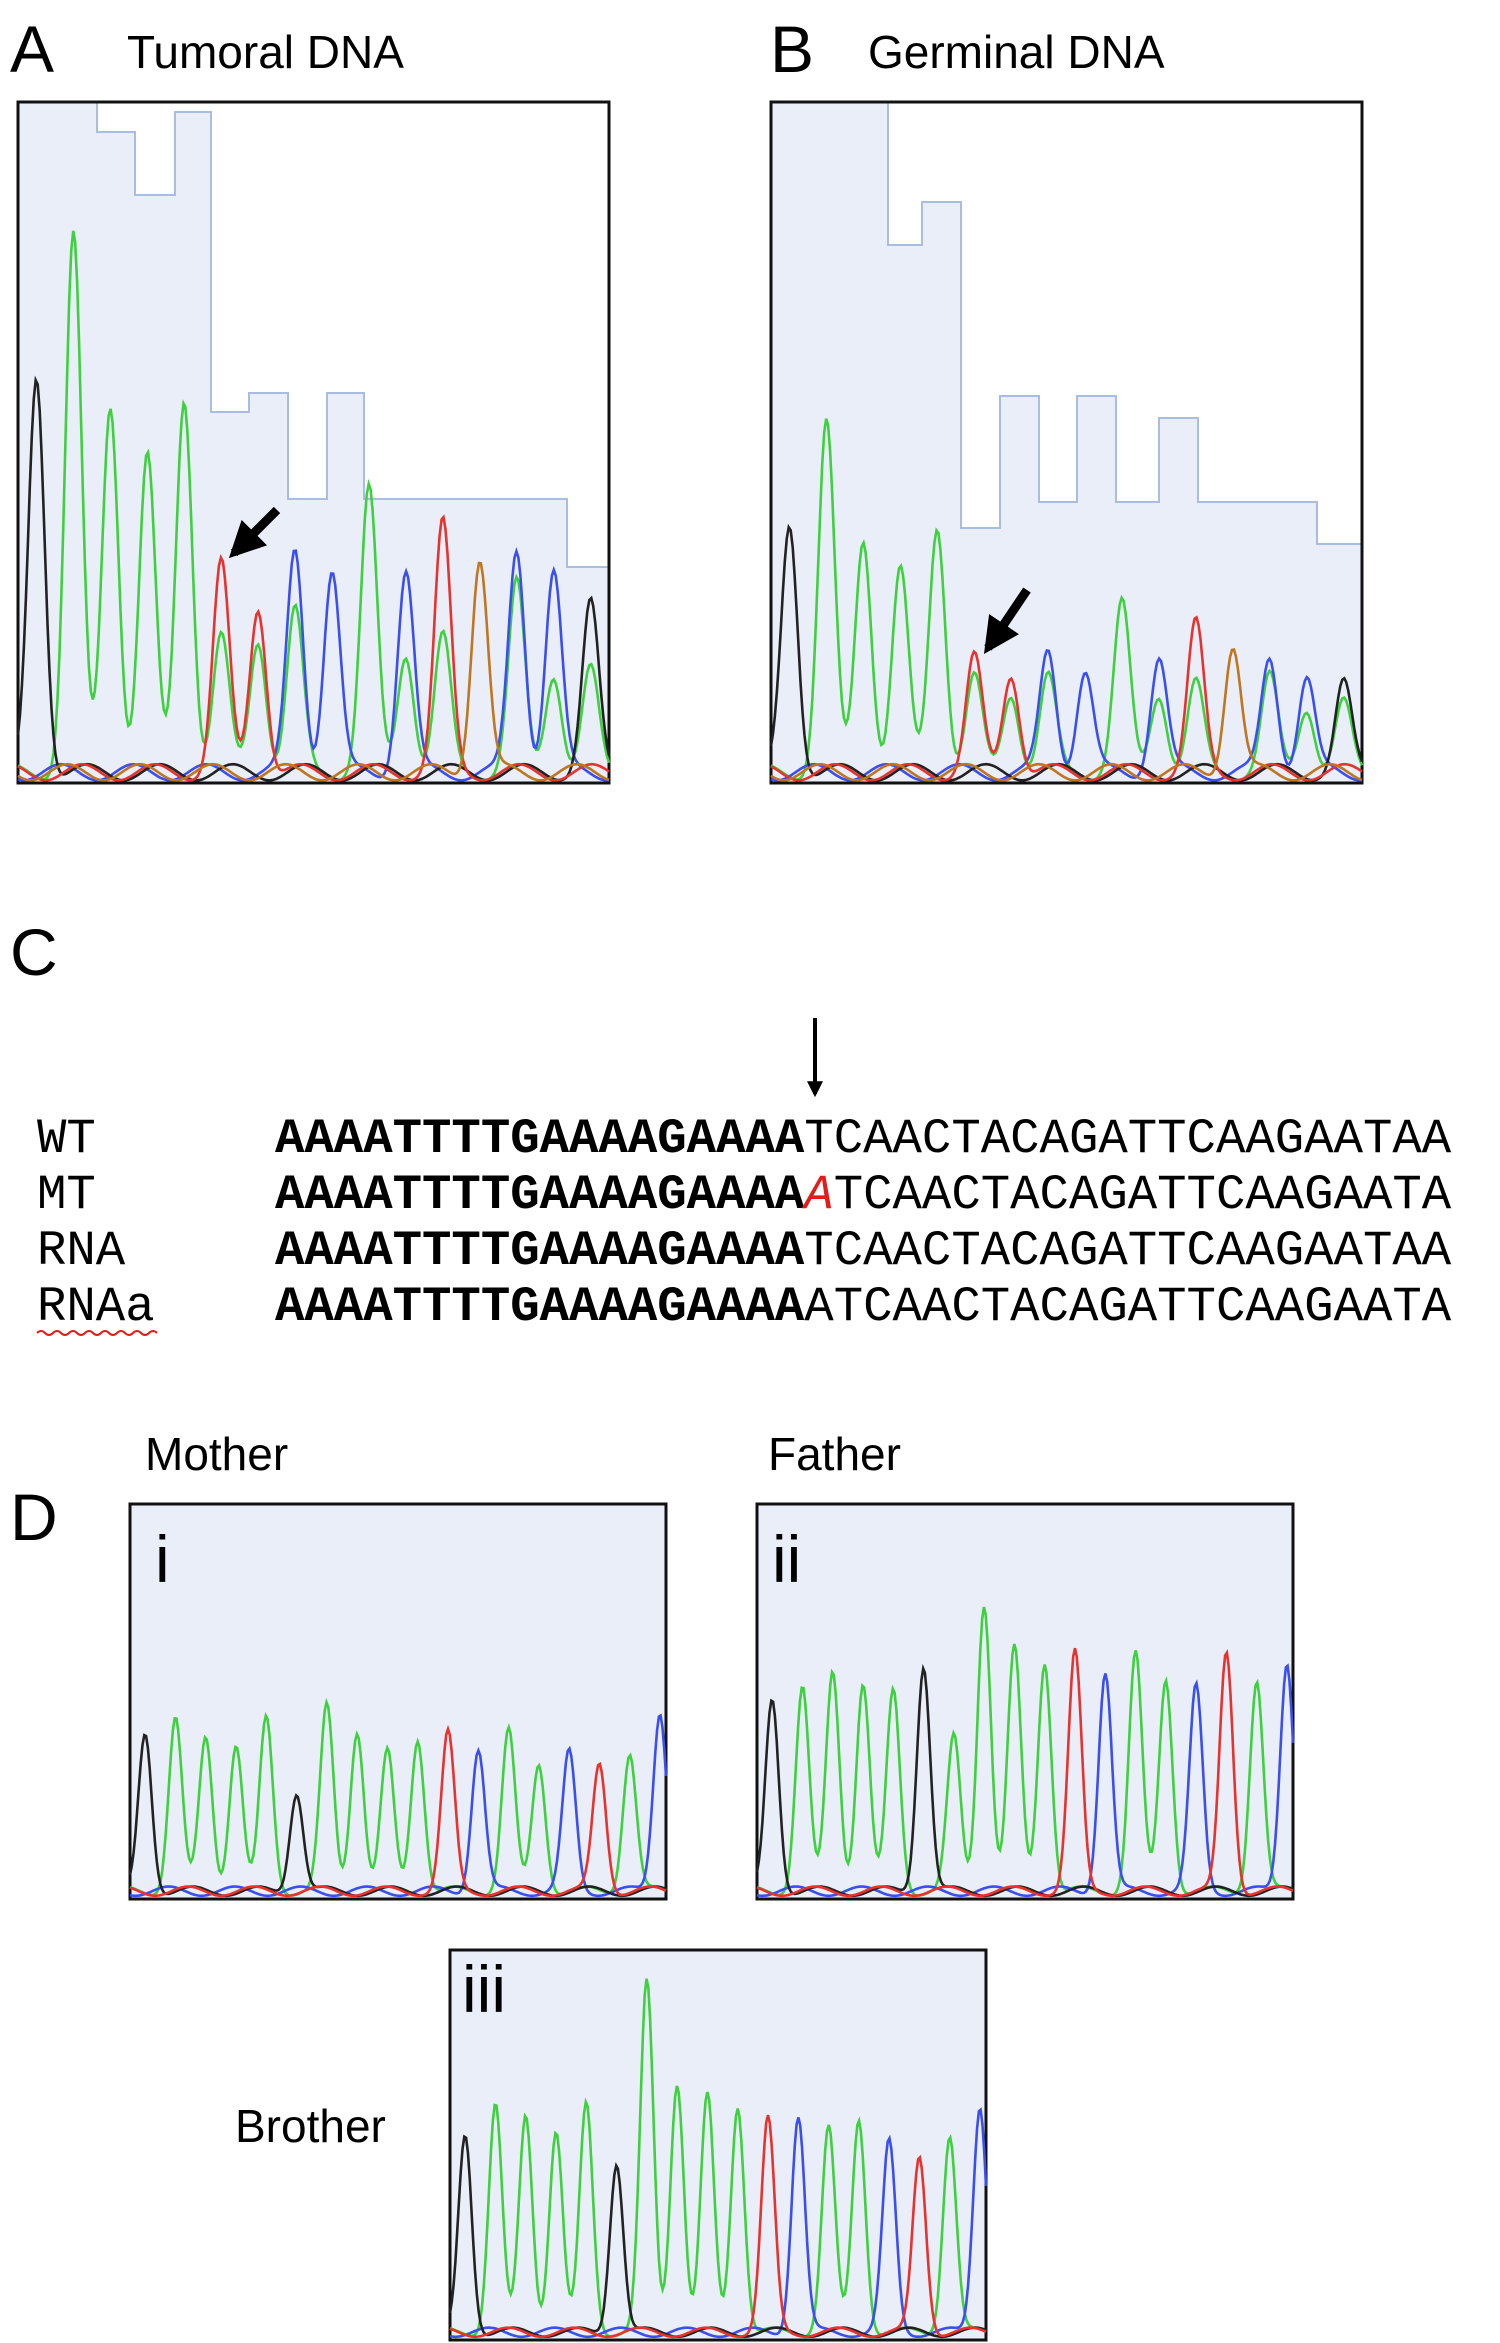  I want to click on row-label: MT, so click(66, 1195).